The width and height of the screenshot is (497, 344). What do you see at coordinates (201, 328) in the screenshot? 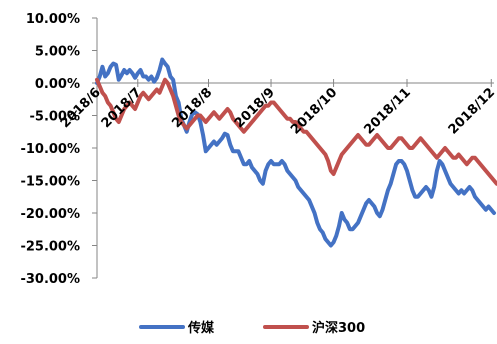
I see `legend-label: 传媒` at bounding box center [201, 328].